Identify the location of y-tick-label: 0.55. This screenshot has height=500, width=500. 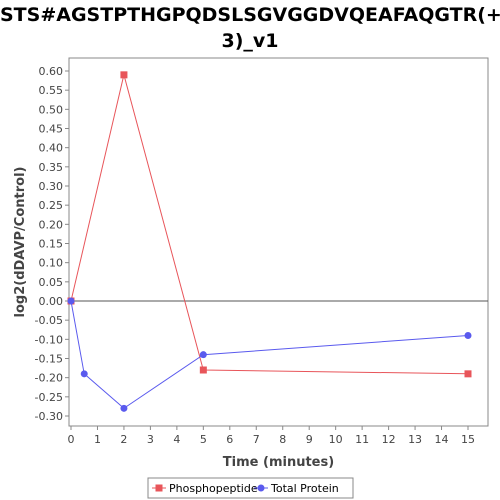
(51, 90).